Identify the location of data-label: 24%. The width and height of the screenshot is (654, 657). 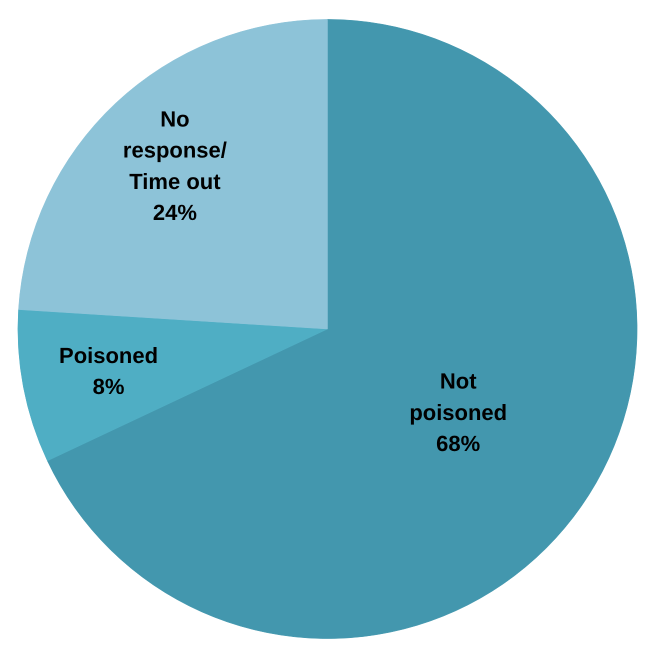
(174, 213).